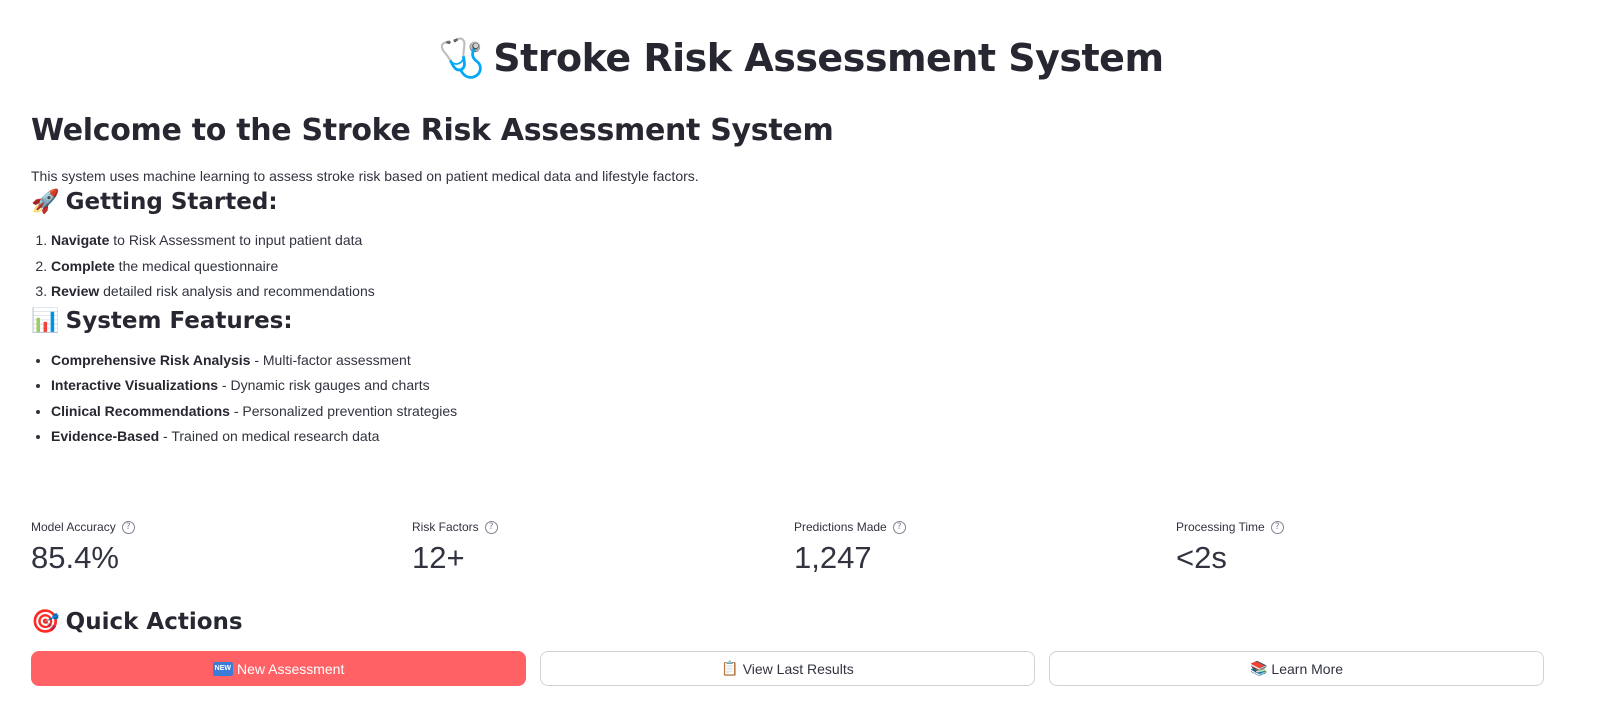  I want to click on metric-label: Risk Factors?, so click(597, 527).